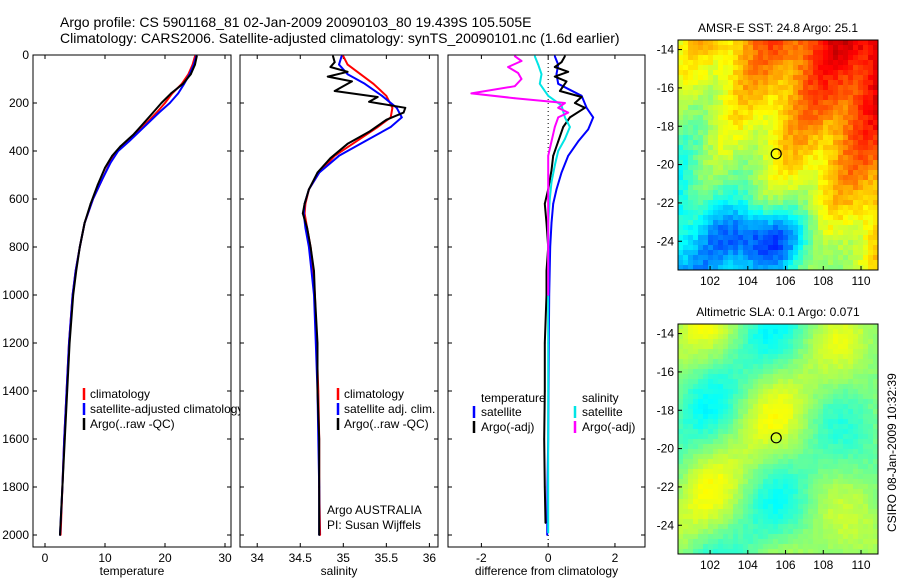 The height and width of the screenshot is (580, 900). Describe the element at coordinates (132, 571) in the screenshot. I see `x-axis-label: temperature` at that location.